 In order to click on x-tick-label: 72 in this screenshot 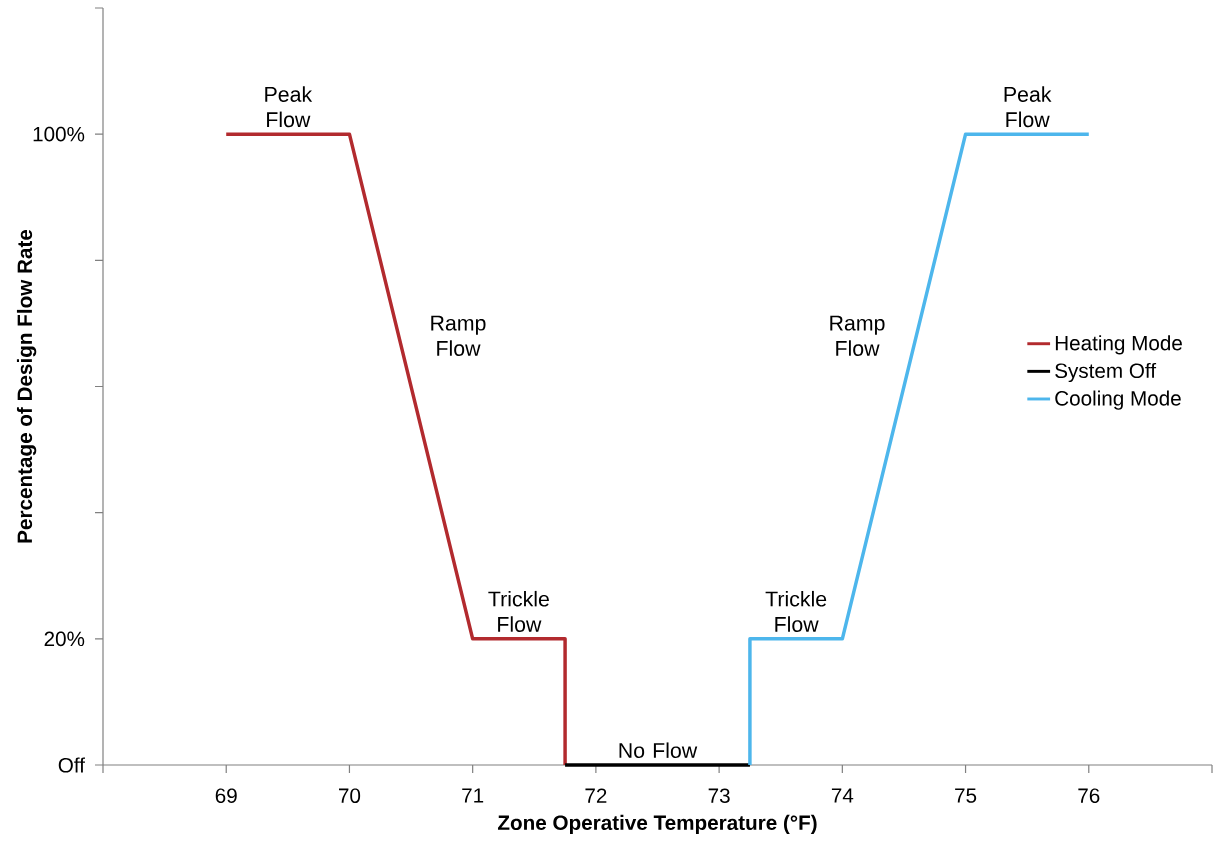, I will do `click(596, 795)`.